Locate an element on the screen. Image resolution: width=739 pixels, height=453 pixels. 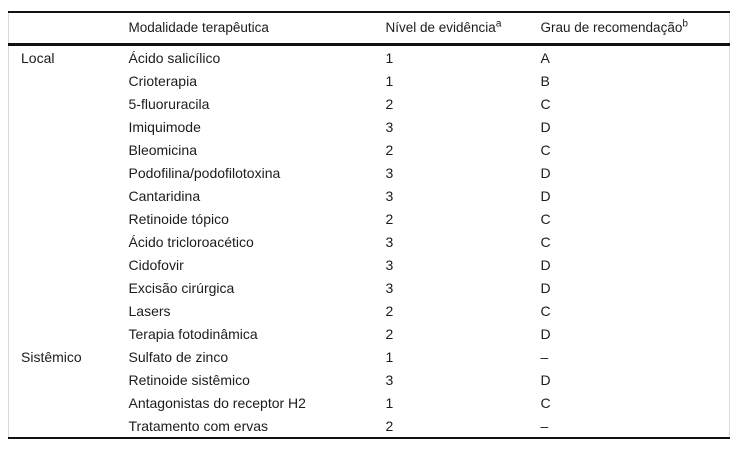
table-row: Bleomicina 2 C is located at coordinates (369, 149).